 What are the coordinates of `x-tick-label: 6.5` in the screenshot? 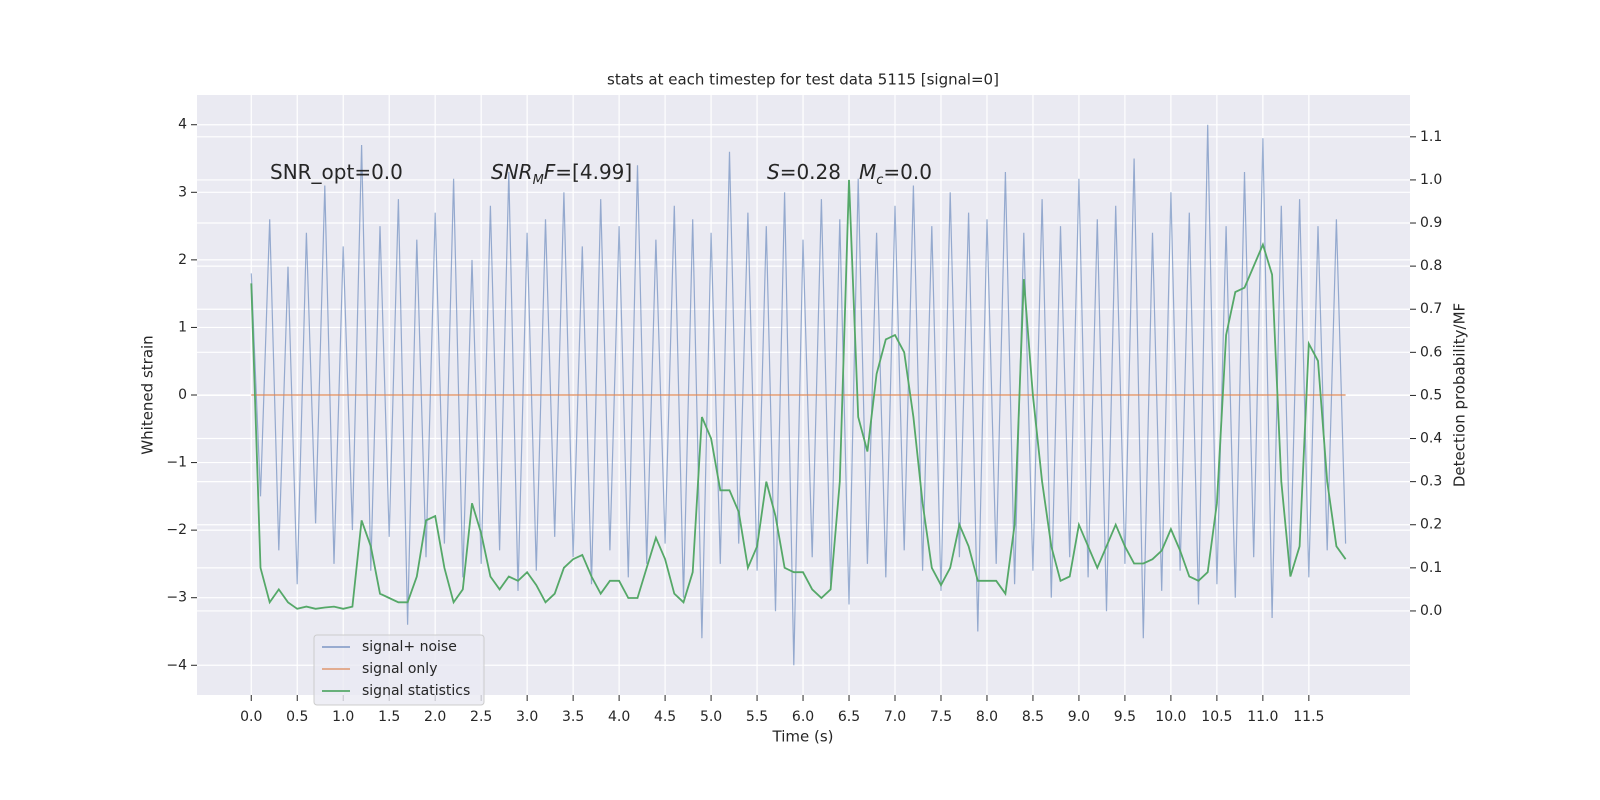 It's located at (849, 717).